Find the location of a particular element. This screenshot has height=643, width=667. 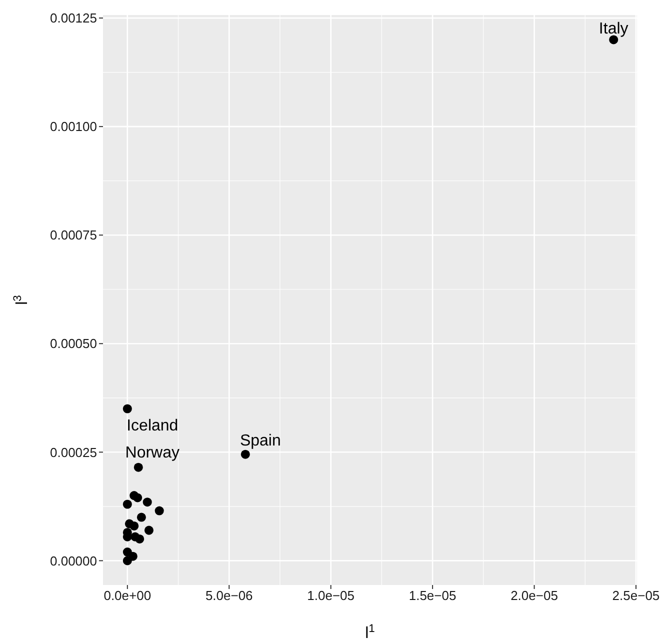

y-tick-label: 0.00025 is located at coordinates (73, 452).